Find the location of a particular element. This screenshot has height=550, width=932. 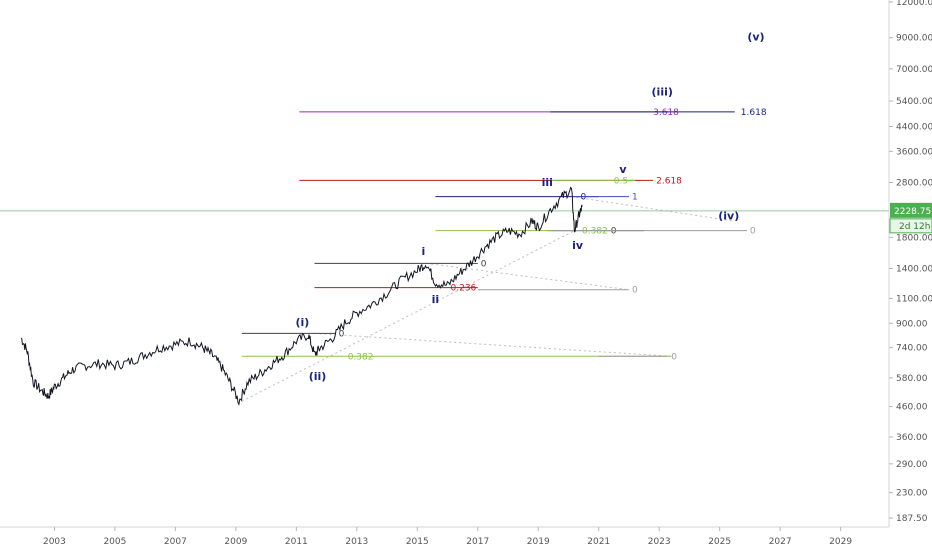

fib-level-label: 0.5 is located at coordinates (621, 181).